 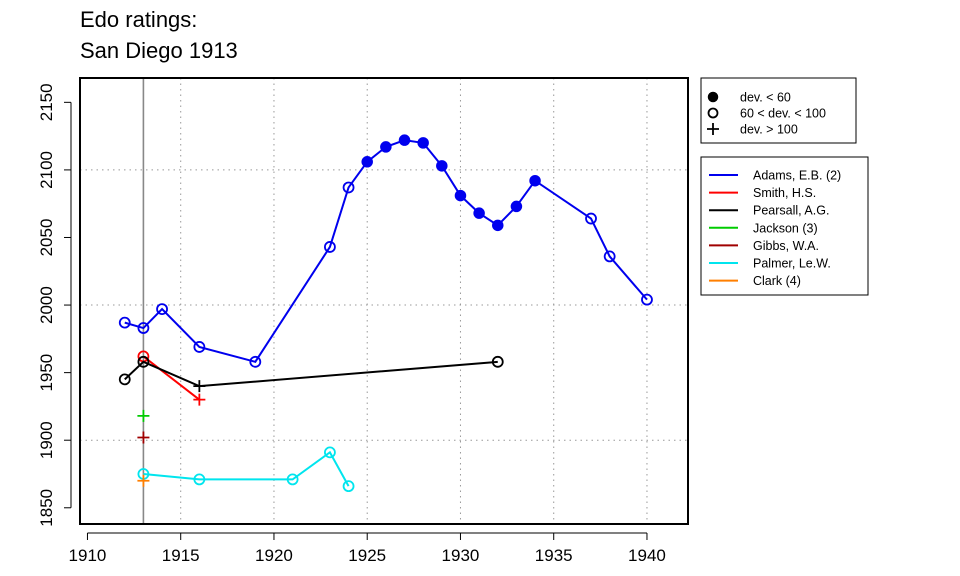 What do you see at coordinates (46, 440) in the screenshot?
I see `y-tick-label: 1900` at bounding box center [46, 440].